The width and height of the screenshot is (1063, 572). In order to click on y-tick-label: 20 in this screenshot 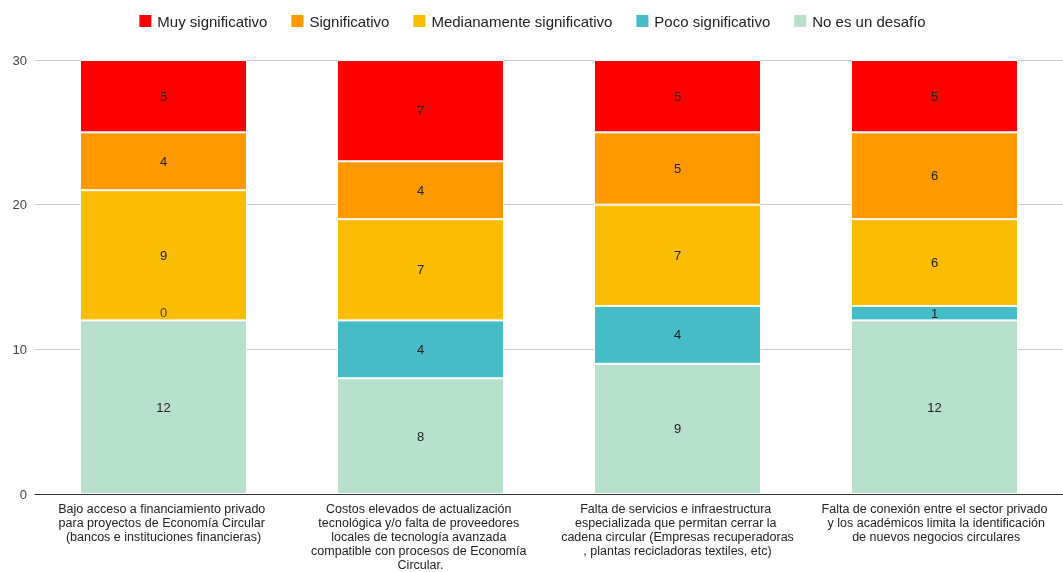, I will do `click(19, 205)`.